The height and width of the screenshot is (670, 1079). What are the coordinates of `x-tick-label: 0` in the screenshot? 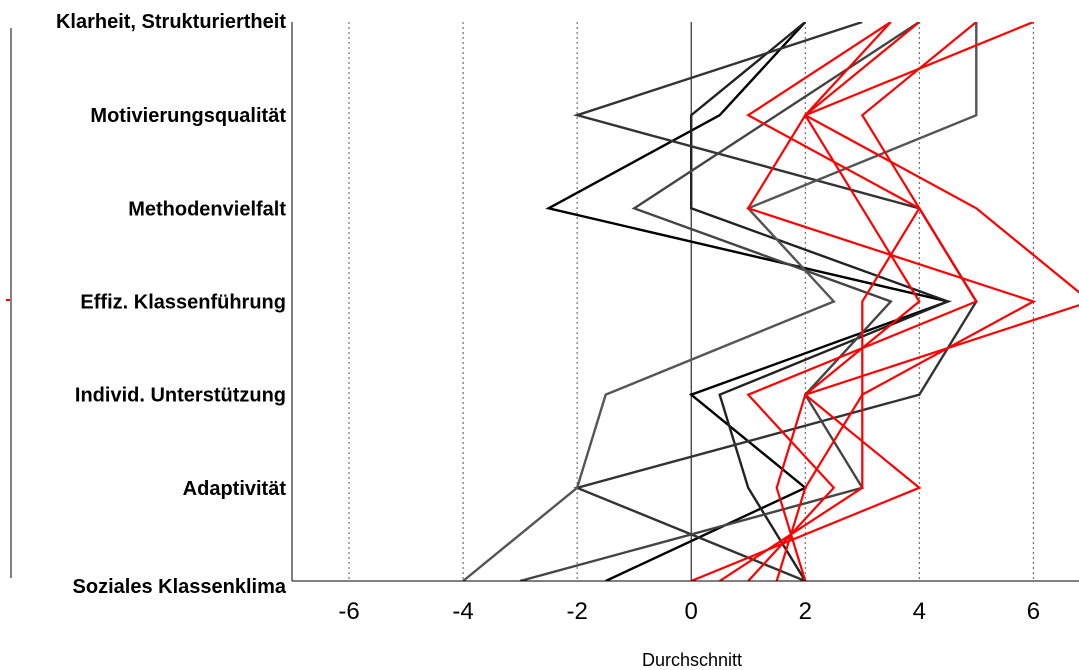 It's located at (691, 611).